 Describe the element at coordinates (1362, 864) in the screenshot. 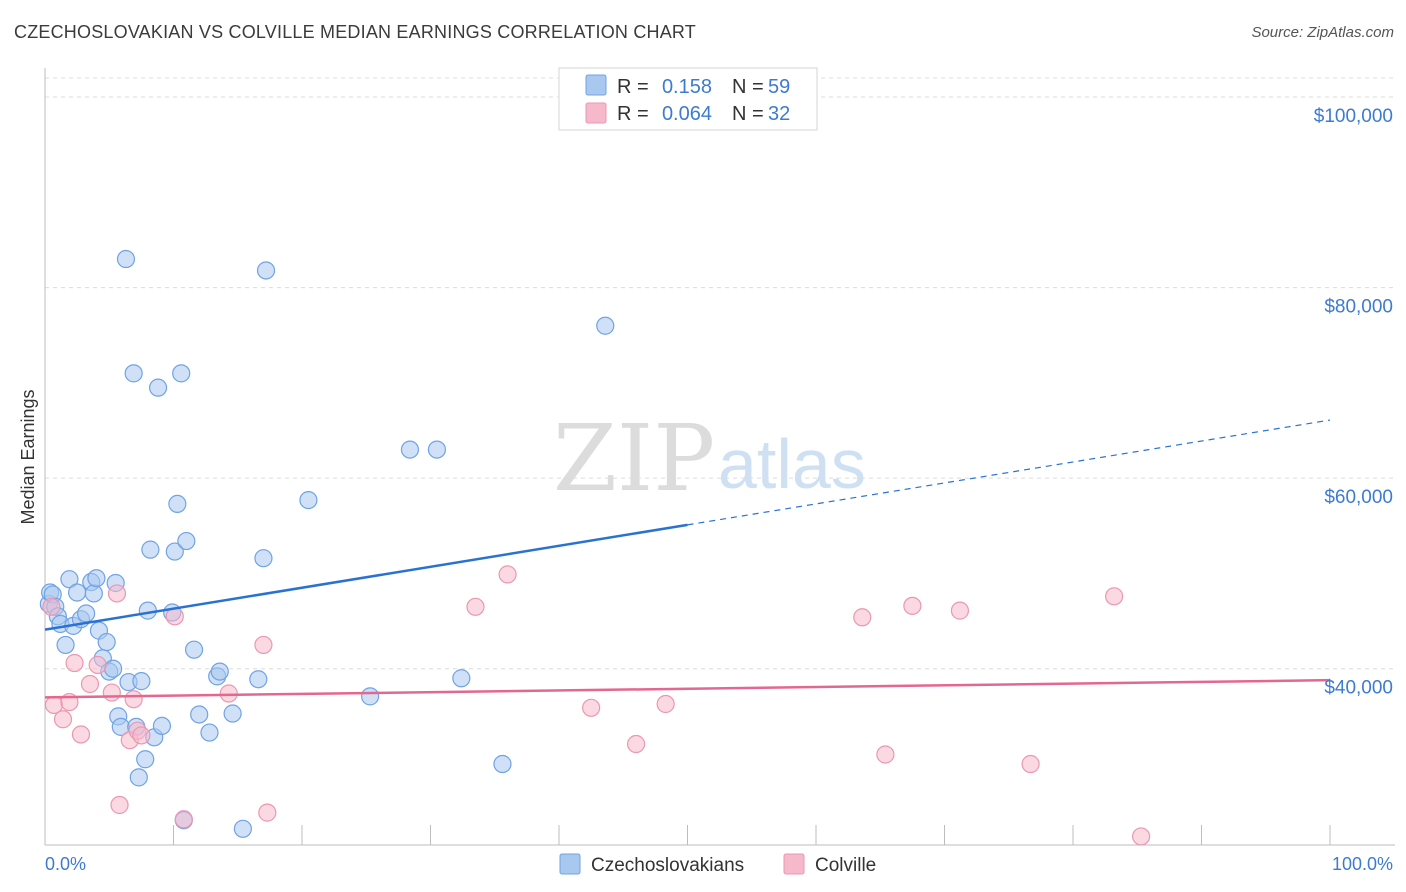

I see `x-tick-label-max: 100.0%` at that location.